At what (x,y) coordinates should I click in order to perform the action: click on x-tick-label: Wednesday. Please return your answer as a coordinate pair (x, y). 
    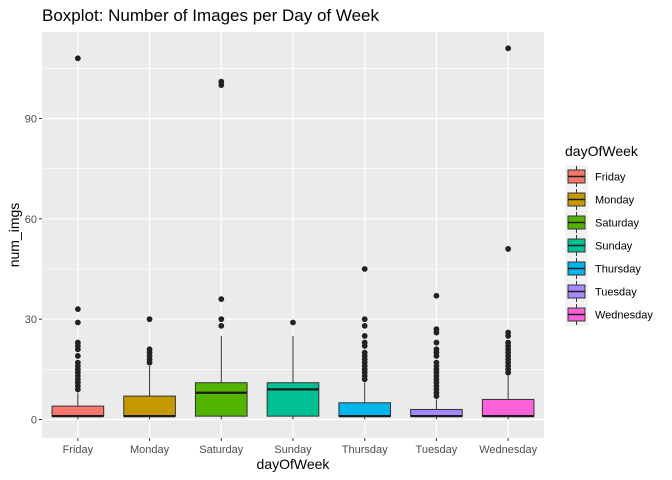
    Looking at the image, I should click on (508, 450).